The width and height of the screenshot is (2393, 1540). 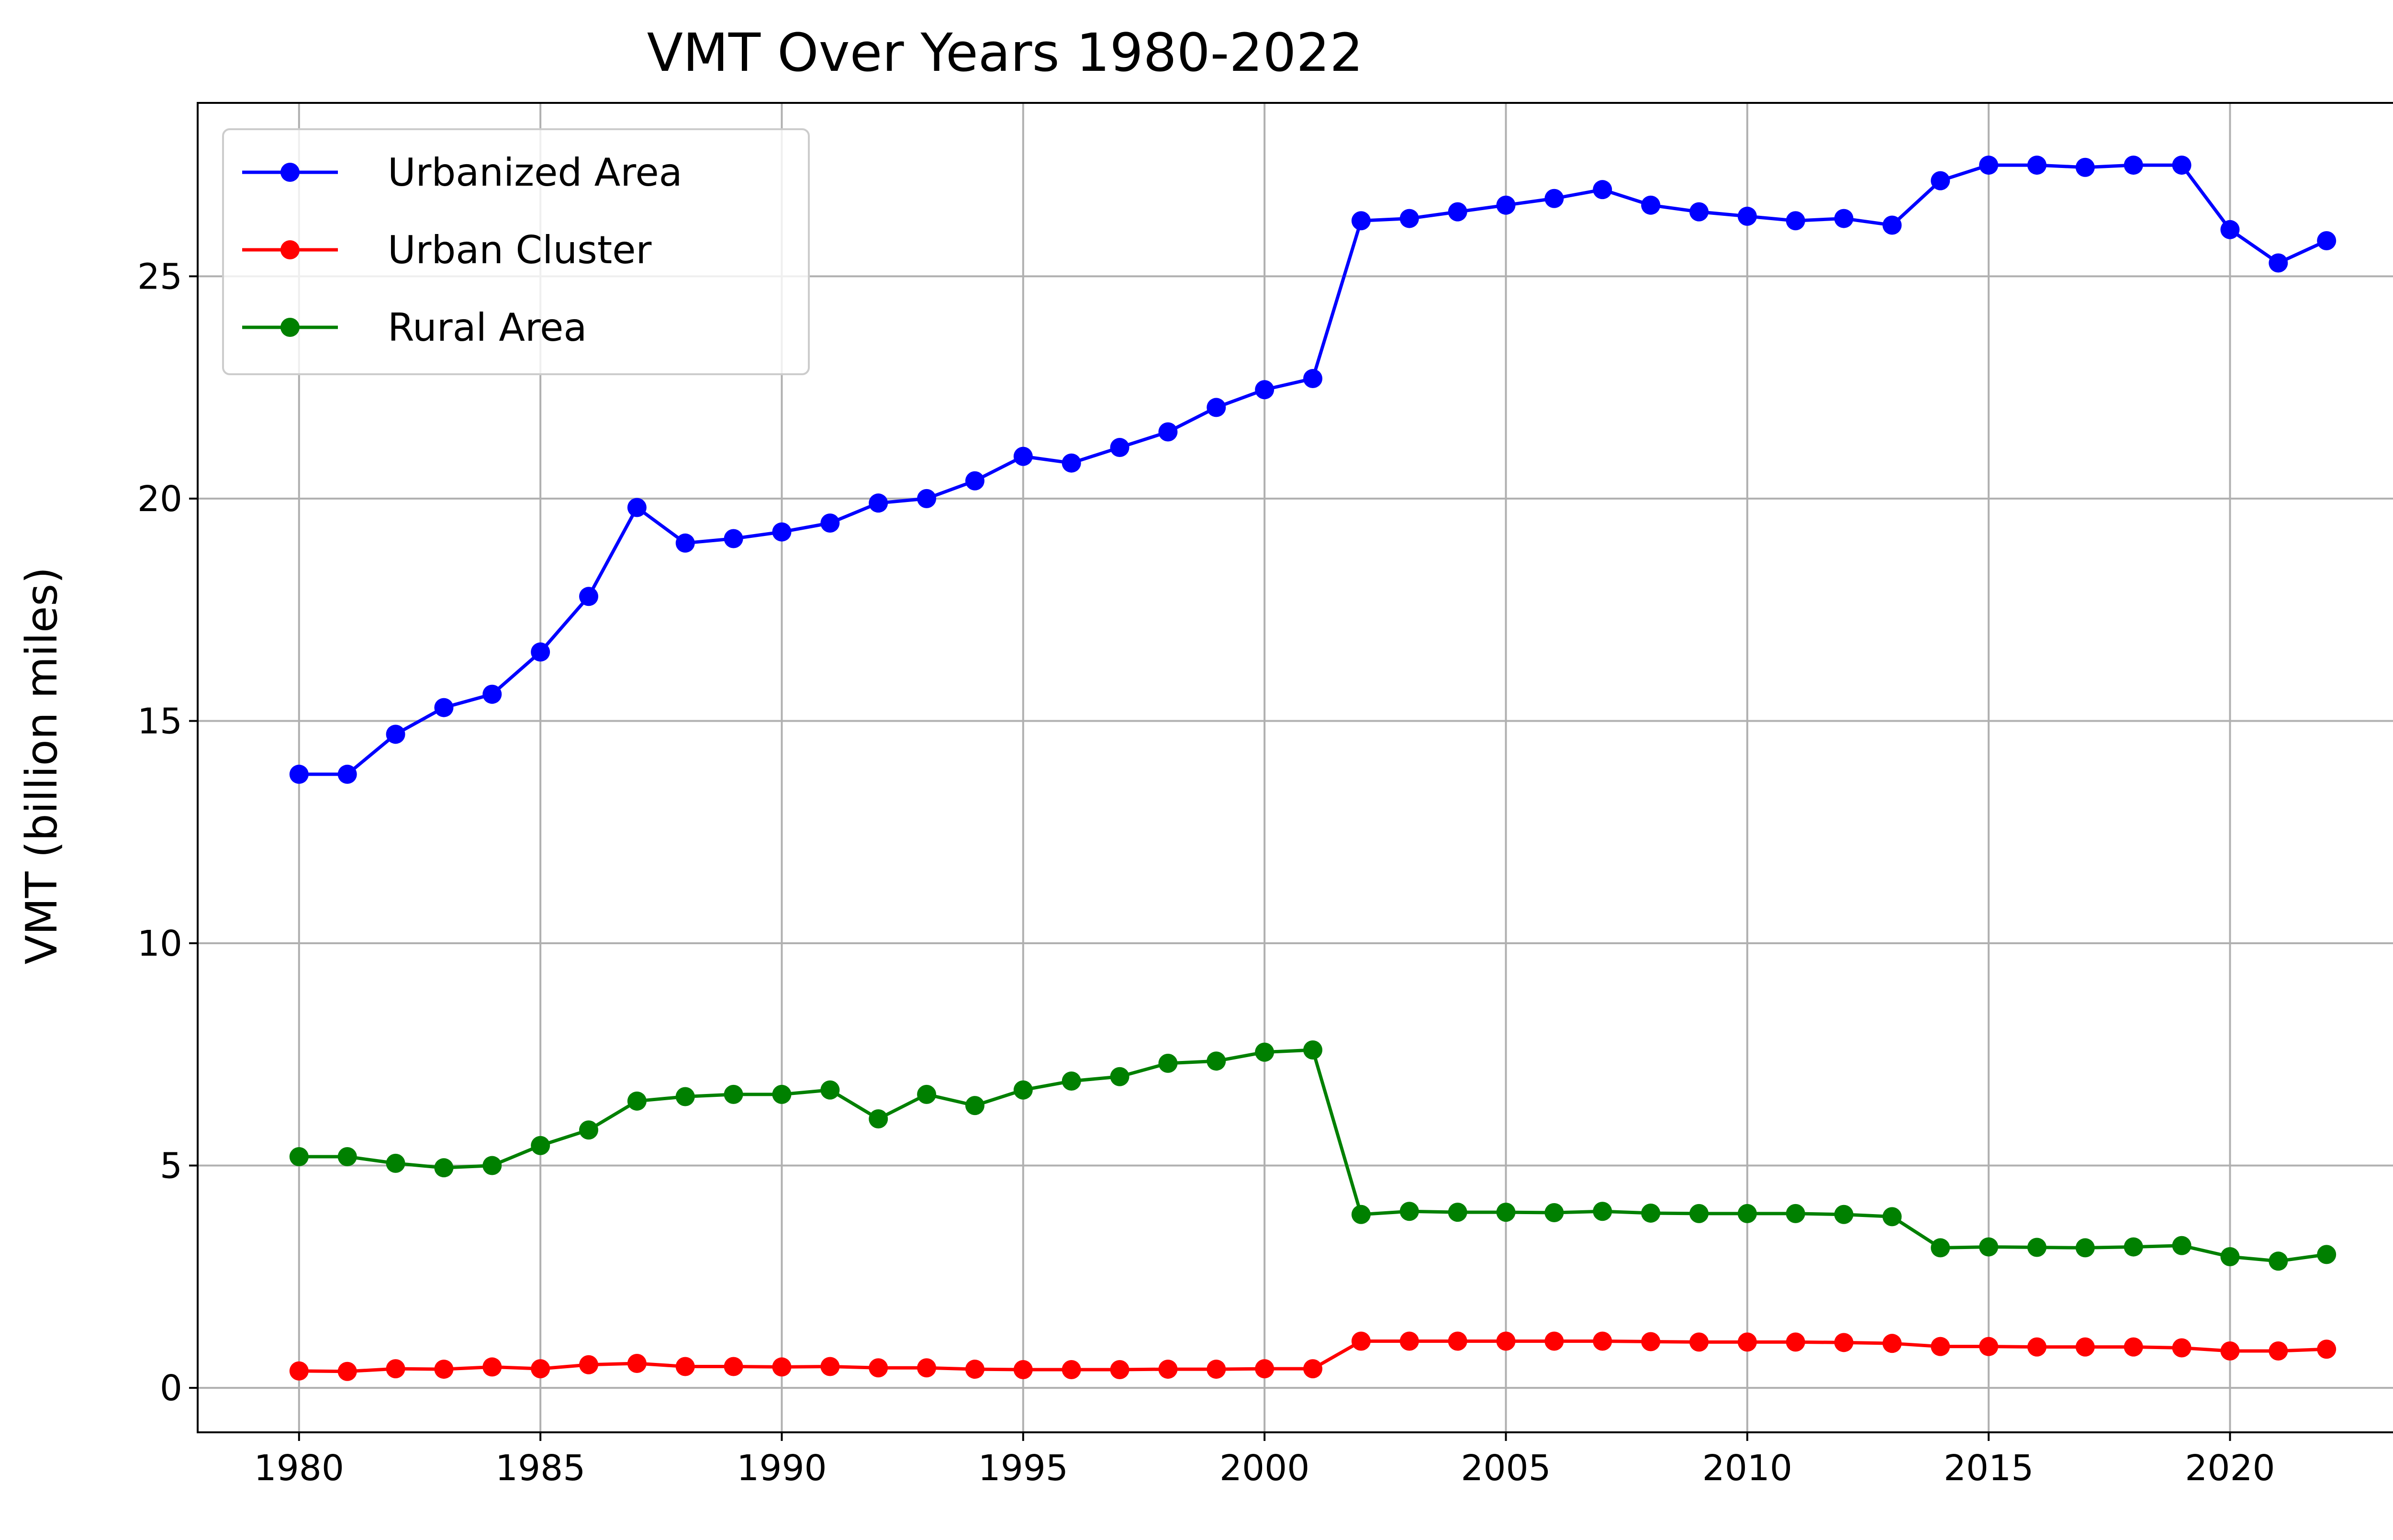 I want to click on legend-label: Urbanized Area, so click(x=535, y=173).